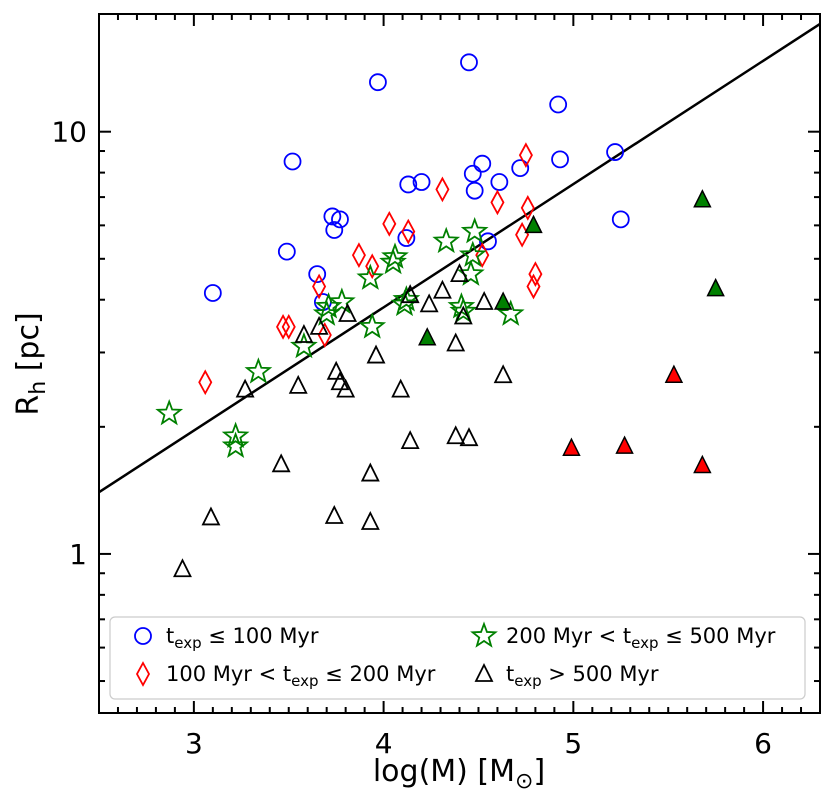  What do you see at coordinates (459, 774) in the screenshot?
I see `x-axis-label: log(M) [M⊙]` at bounding box center [459, 774].